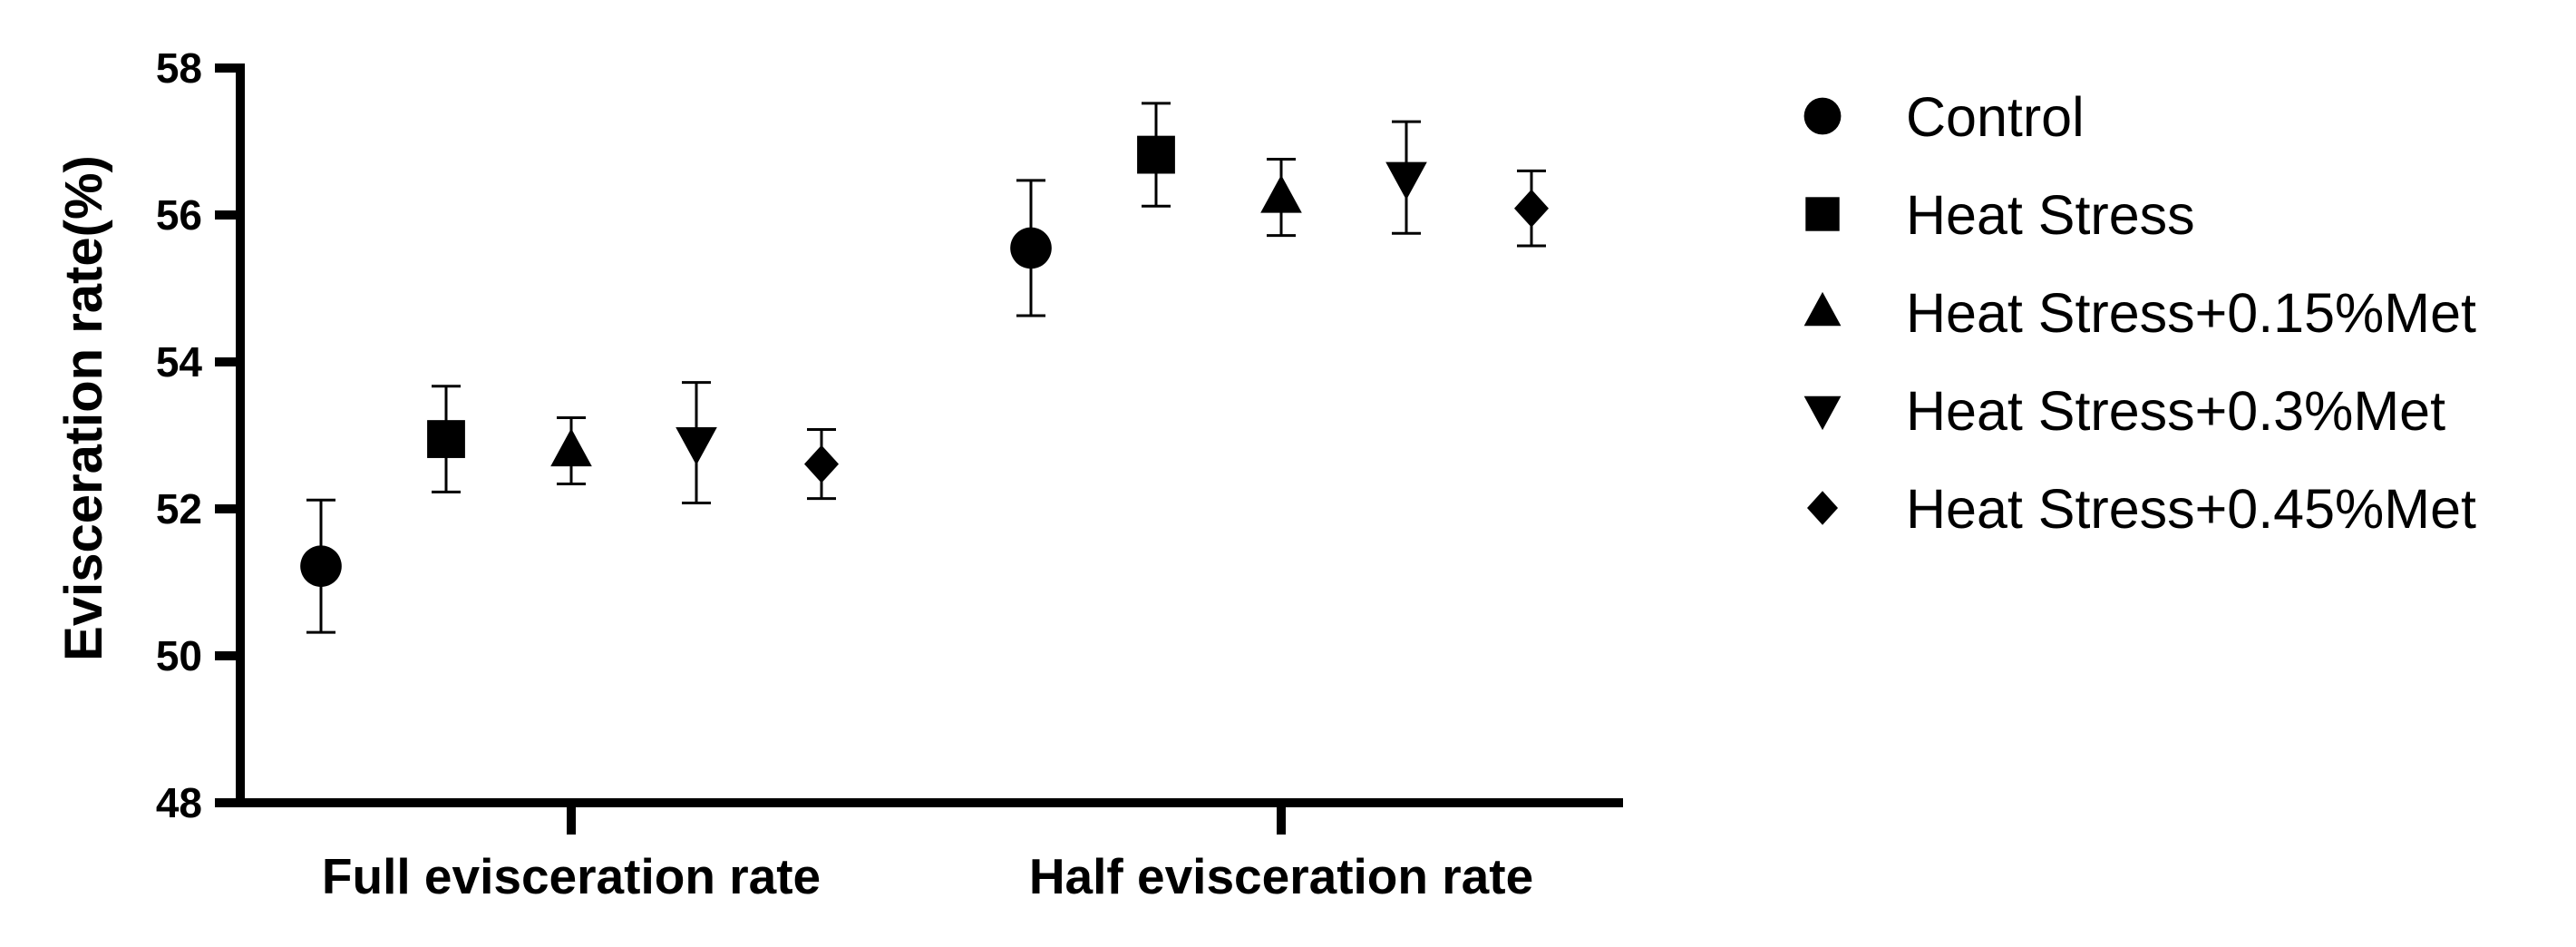 The height and width of the screenshot is (947, 2576). What do you see at coordinates (179, 362) in the screenshot?
I see `y-tick-label-3: 54` at bounding box center [179, 362].